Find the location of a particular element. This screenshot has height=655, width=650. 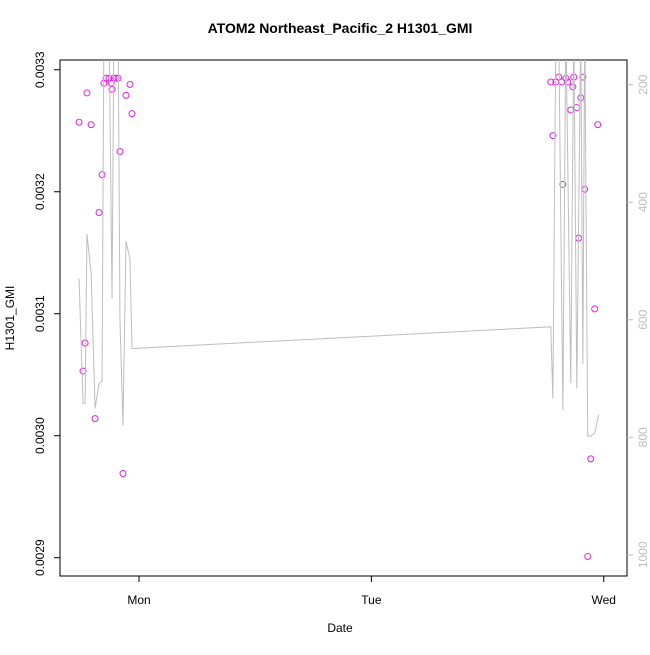

y-tick-label: 0.0031 is located at coordinates (40, 313).